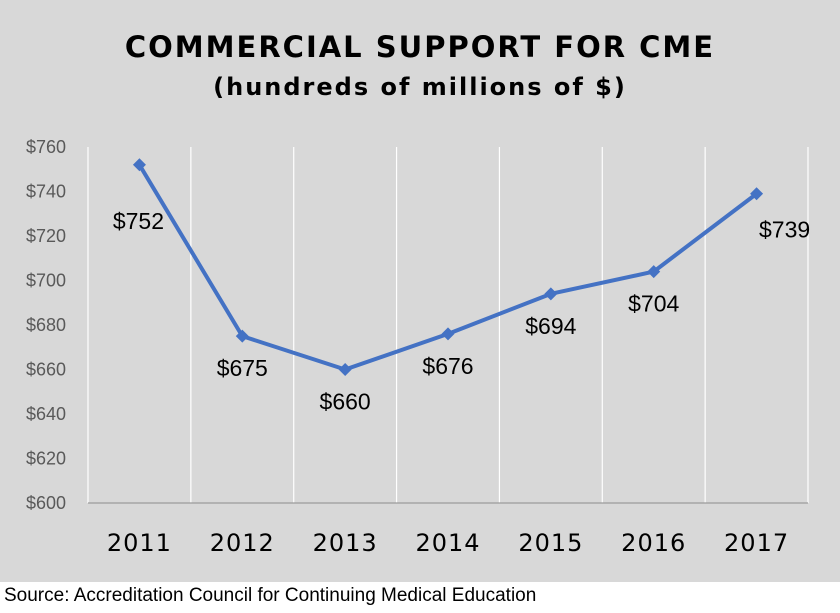 The height and width of the screenshot is (613, 840). Describe the element at coordinates (46, 459) in the screenshot. I see `y-tick-label: $620` at that location.